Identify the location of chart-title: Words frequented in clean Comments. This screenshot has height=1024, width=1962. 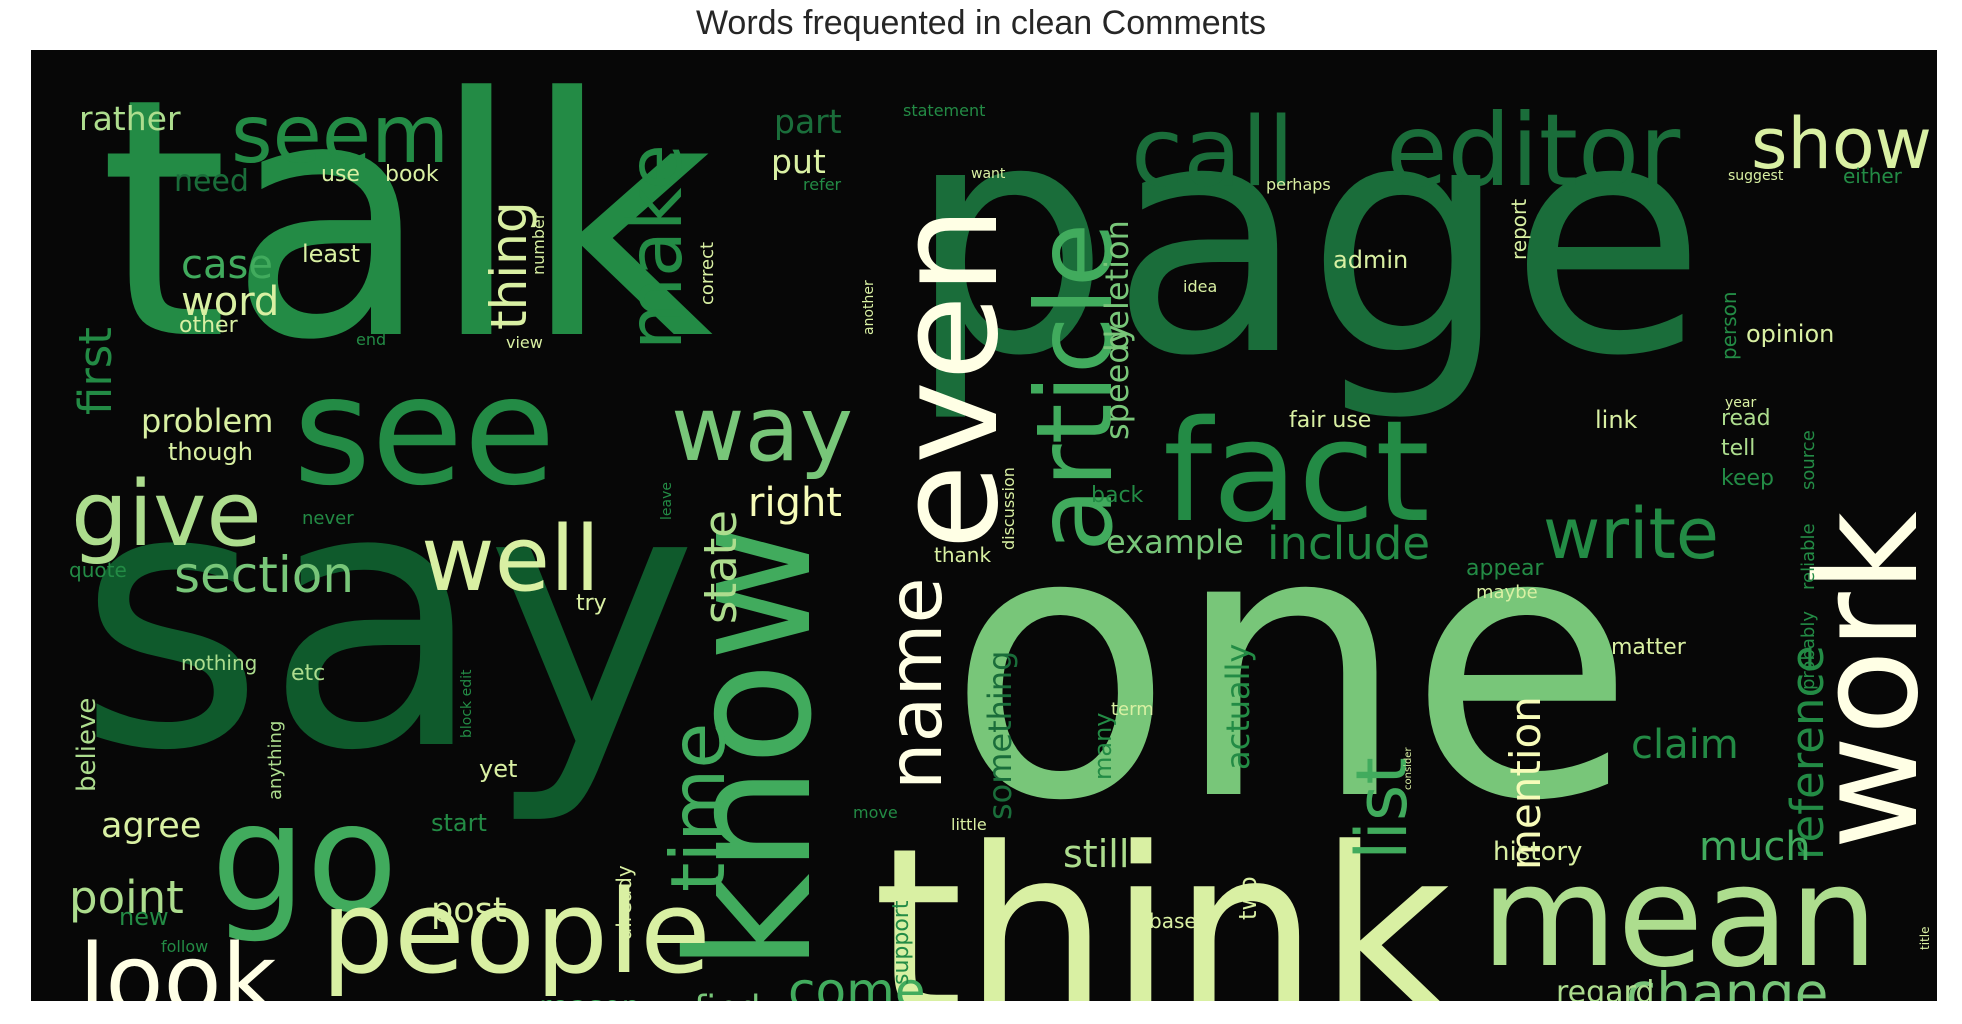
(981, 23).